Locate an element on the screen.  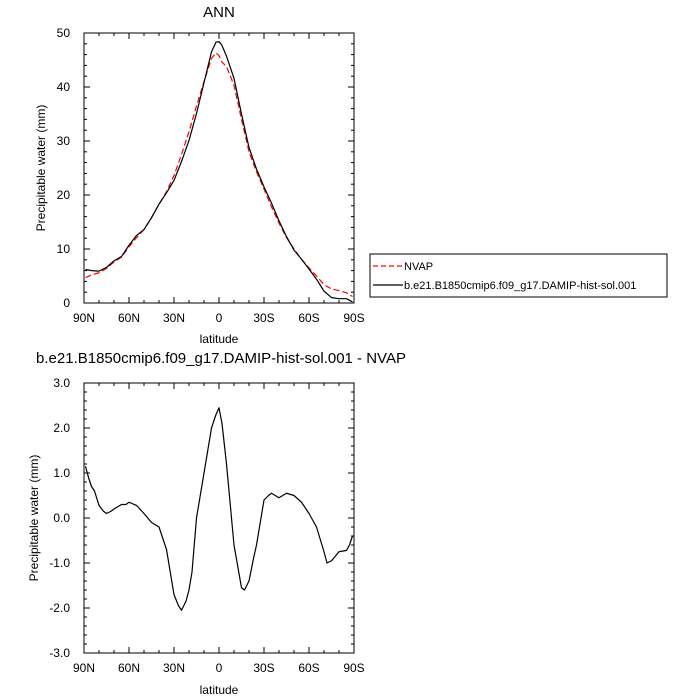
p1-ytick-label-3: 30 is located at coordinates (64, 141).